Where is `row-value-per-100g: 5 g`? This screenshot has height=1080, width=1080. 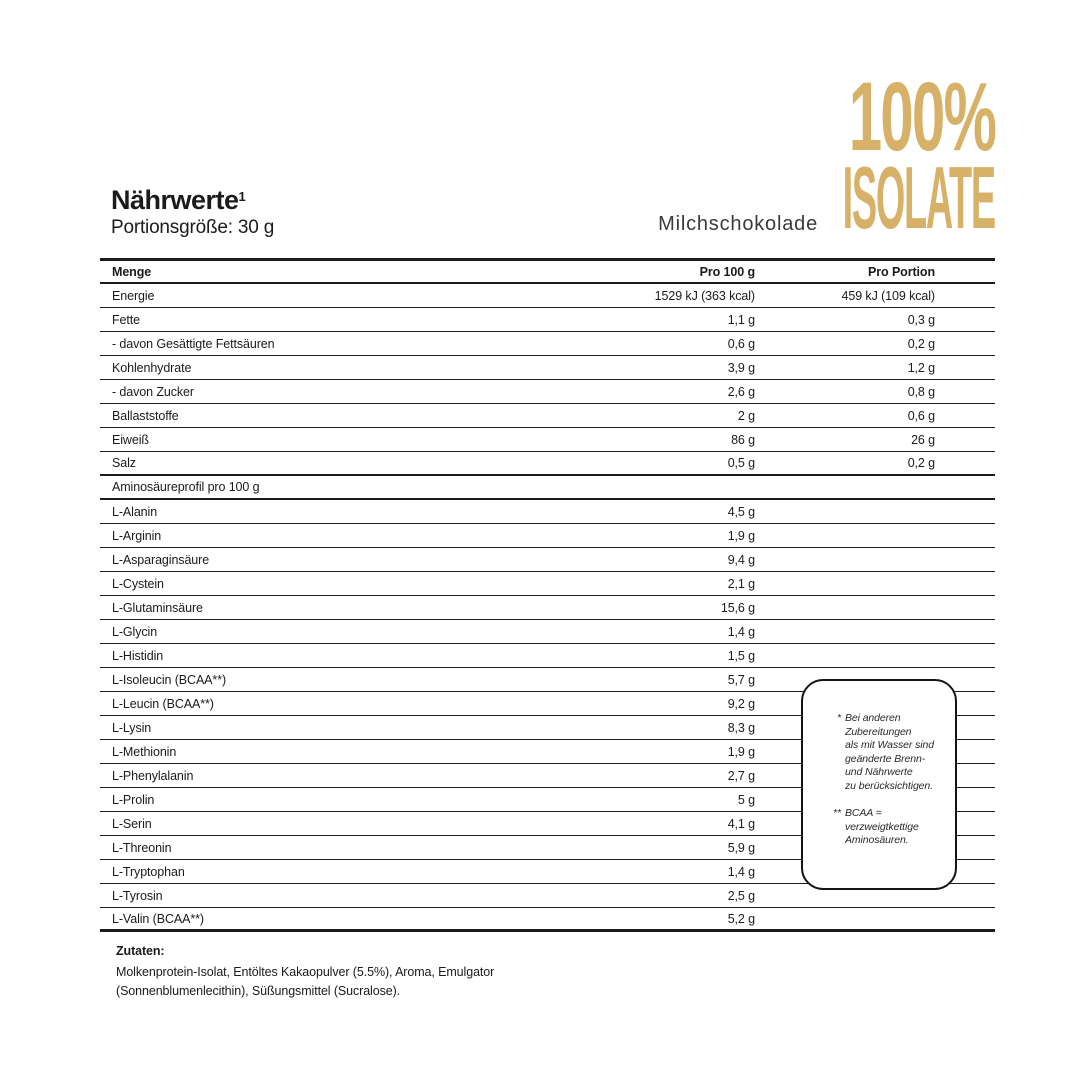
row-value-per-100g: 5 g is located at coordinates (746, 799).